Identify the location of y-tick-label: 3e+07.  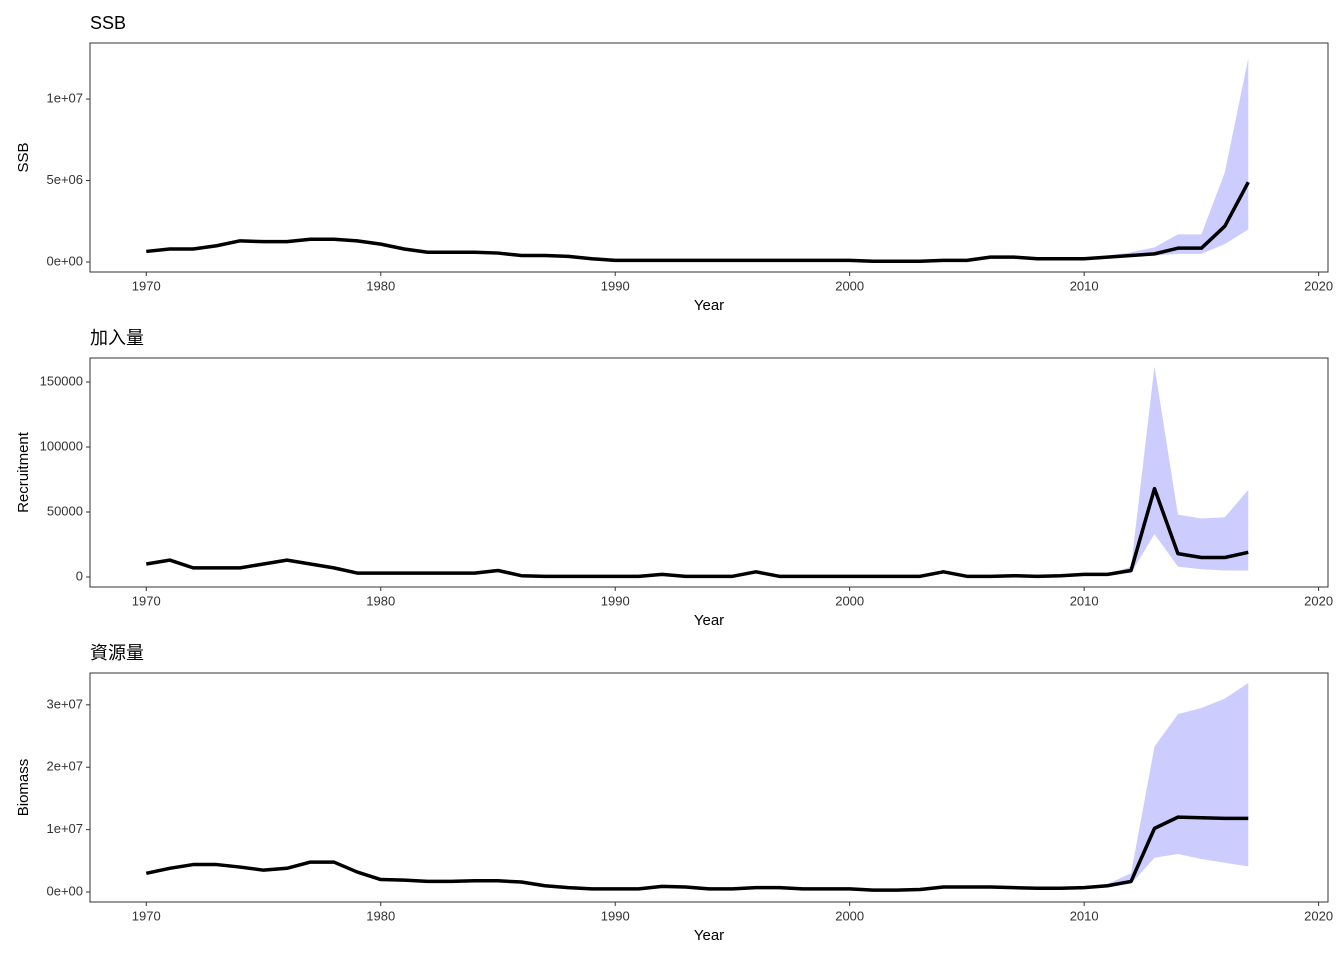
(64, 703).